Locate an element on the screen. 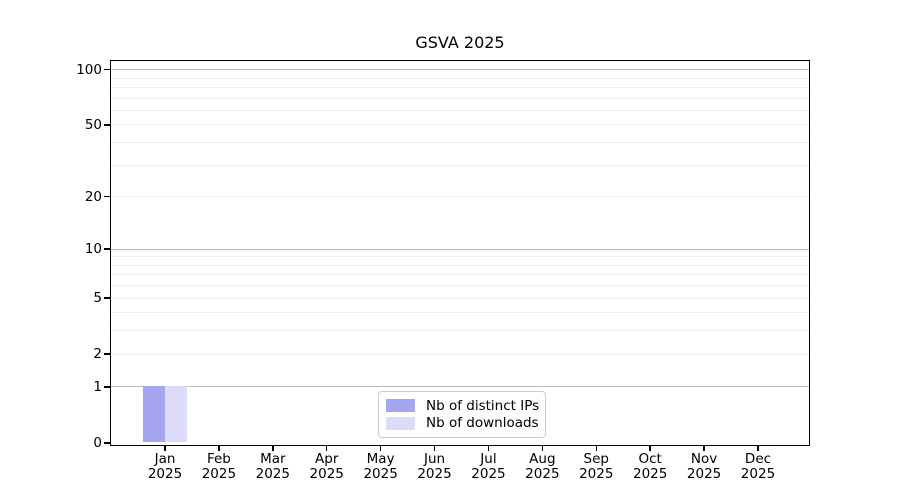  x-tick-label: Jul 2025 is located at coordinates (488, 466).